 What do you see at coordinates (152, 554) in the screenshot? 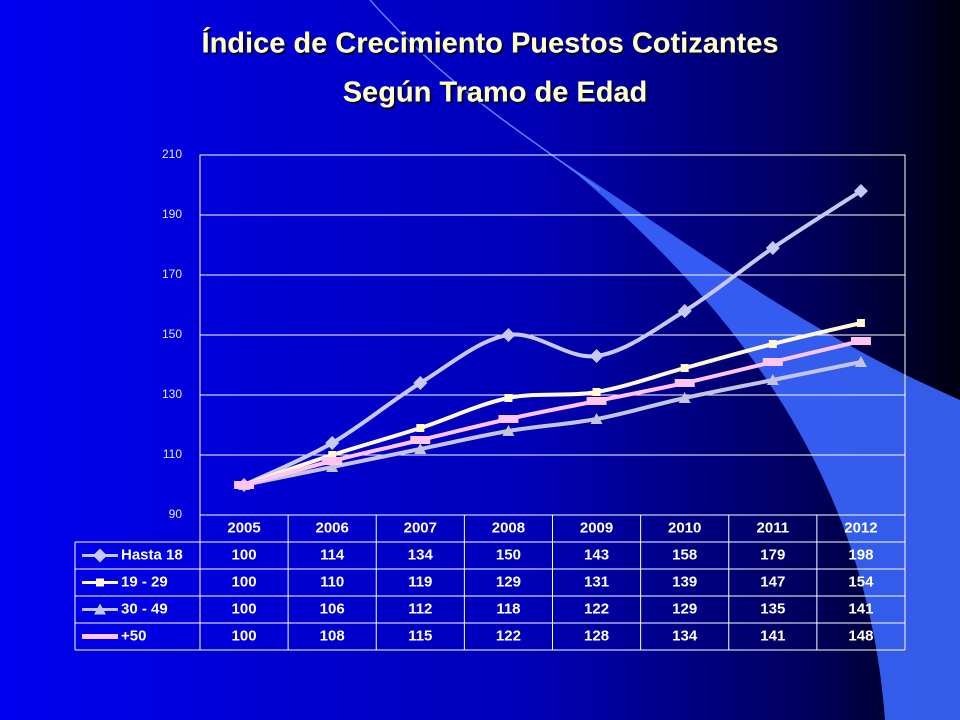
I see `legend-label: Hasta 18` at bounding box center [152, 554].